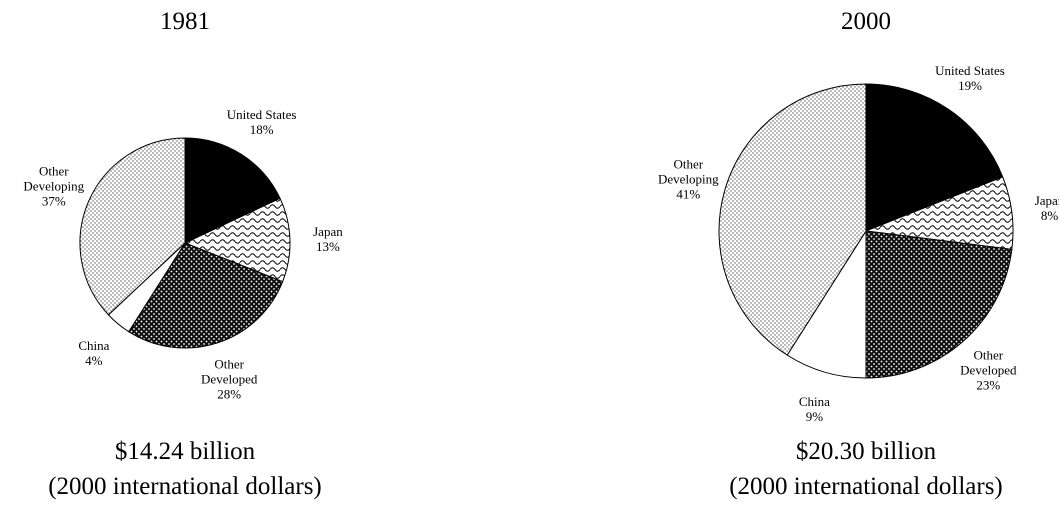  I want to click on value-label: 28%, so click(229, 394).